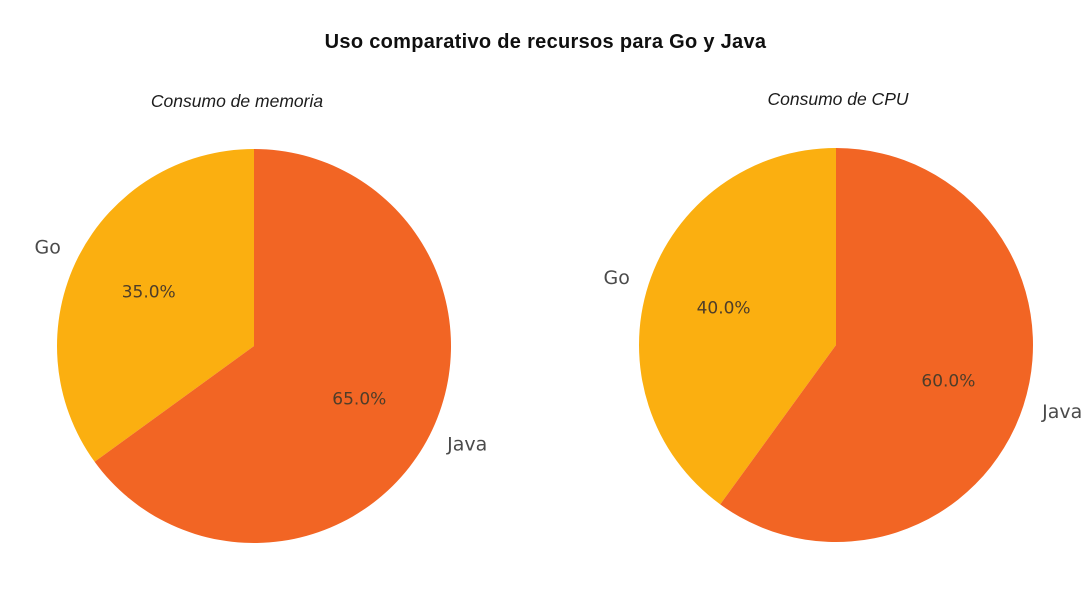  Describe the element at coordinates (237, 101) in the screenshot. I see `chart-subtitle-memory: Consumo de memoria` at that location.